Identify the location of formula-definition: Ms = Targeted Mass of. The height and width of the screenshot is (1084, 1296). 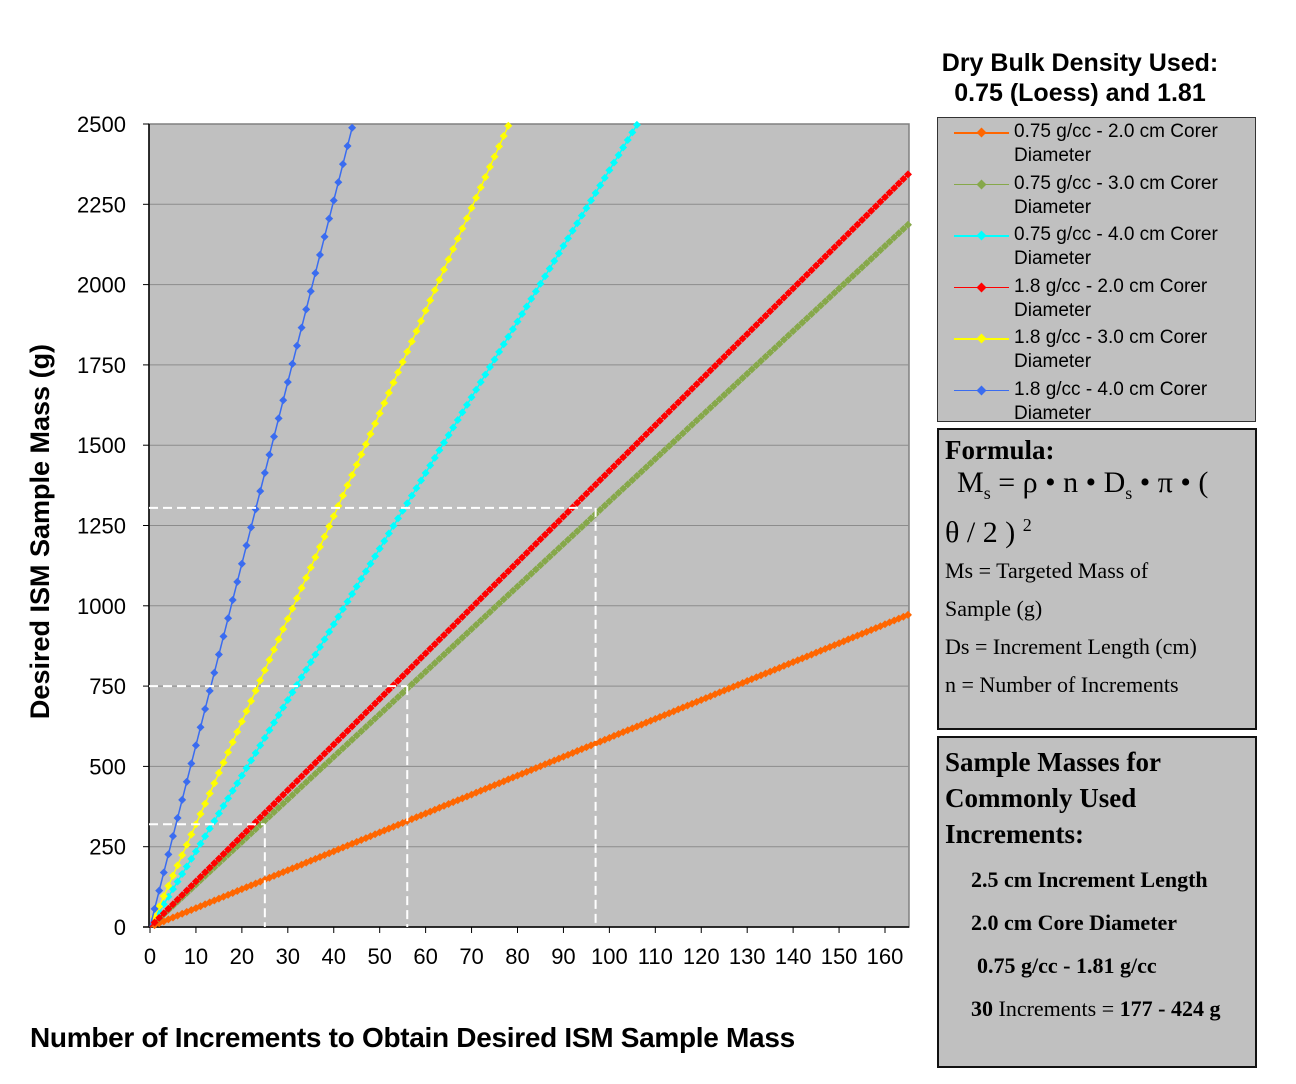
(1047, 570).